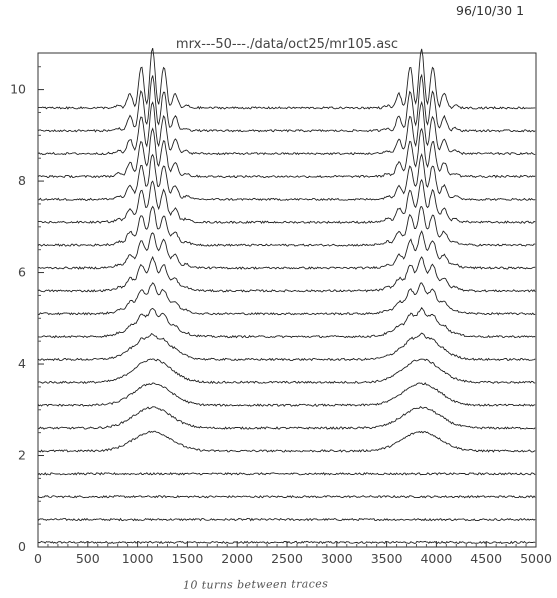 This screenshot has width=557, height=598. What do you see at coordinates (436, 558) in the screenshot?
I see `x-tick-label: 4000` at bounding box center [436, 558].